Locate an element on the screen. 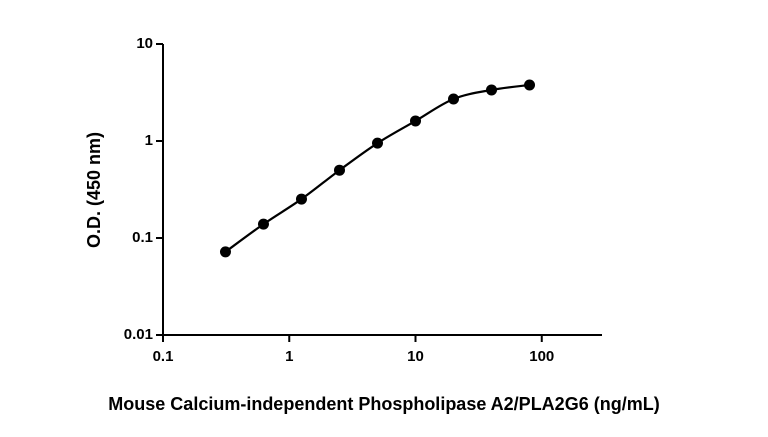  y-tick-label: 0.01 is located at coordinates (138, 334).